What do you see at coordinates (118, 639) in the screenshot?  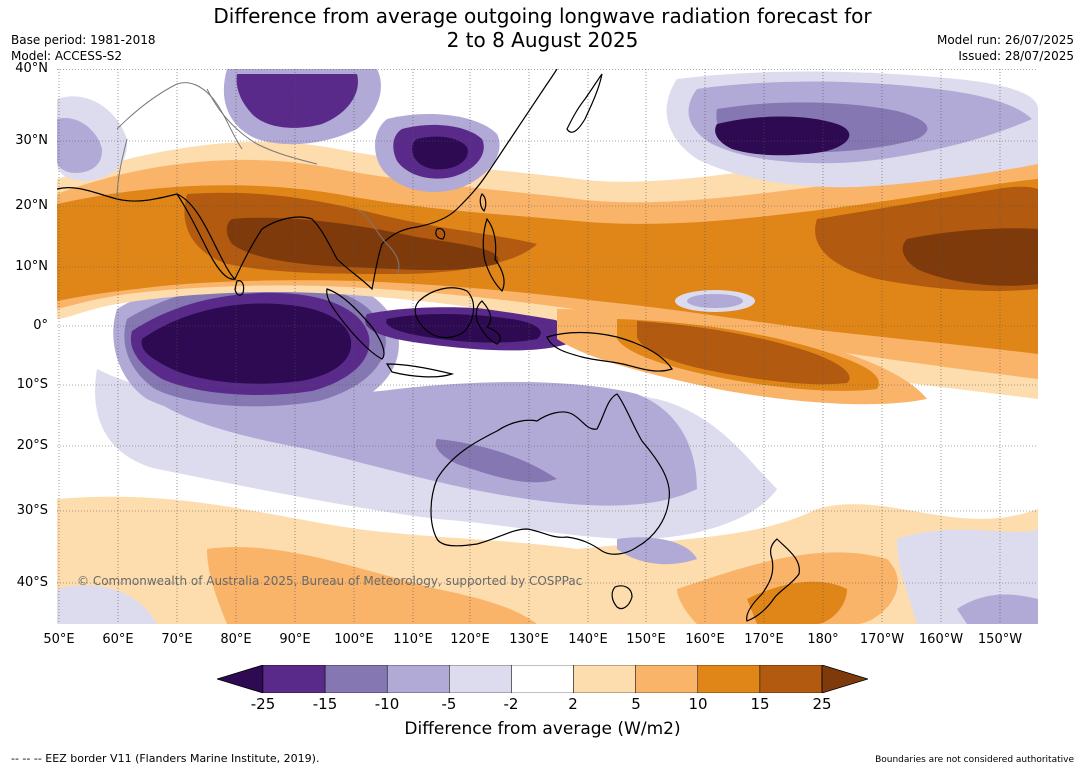 I see `lon-label: 60°E` at bounding box center [118, 639].